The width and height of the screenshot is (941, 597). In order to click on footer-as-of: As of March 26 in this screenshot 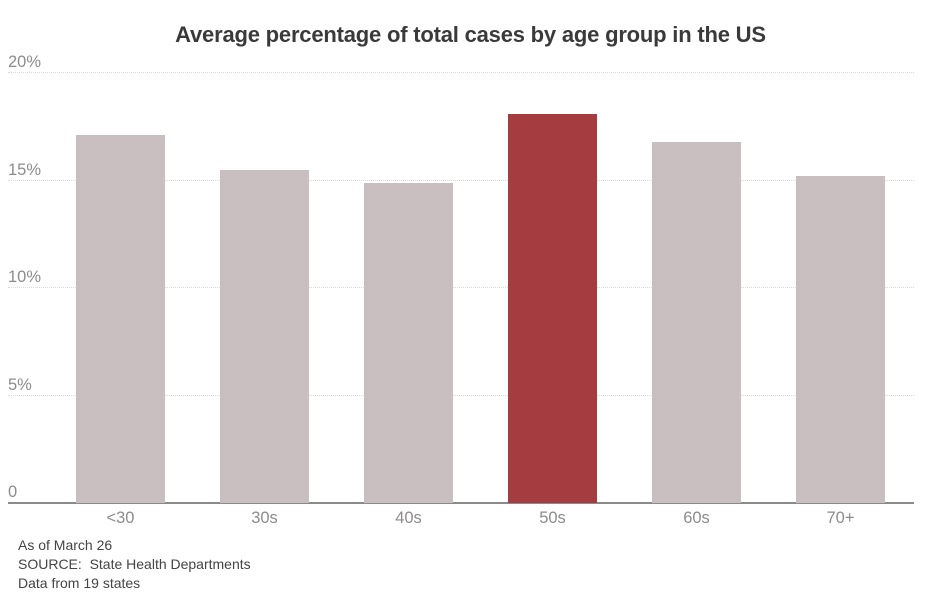, I will do `click(65, 545)`.